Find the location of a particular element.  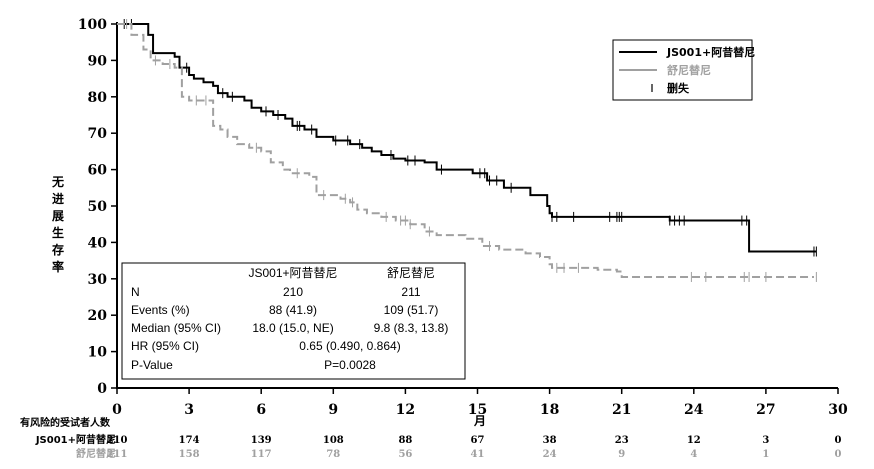

x-axis-title: 月 is located at coordinates (479, 421).